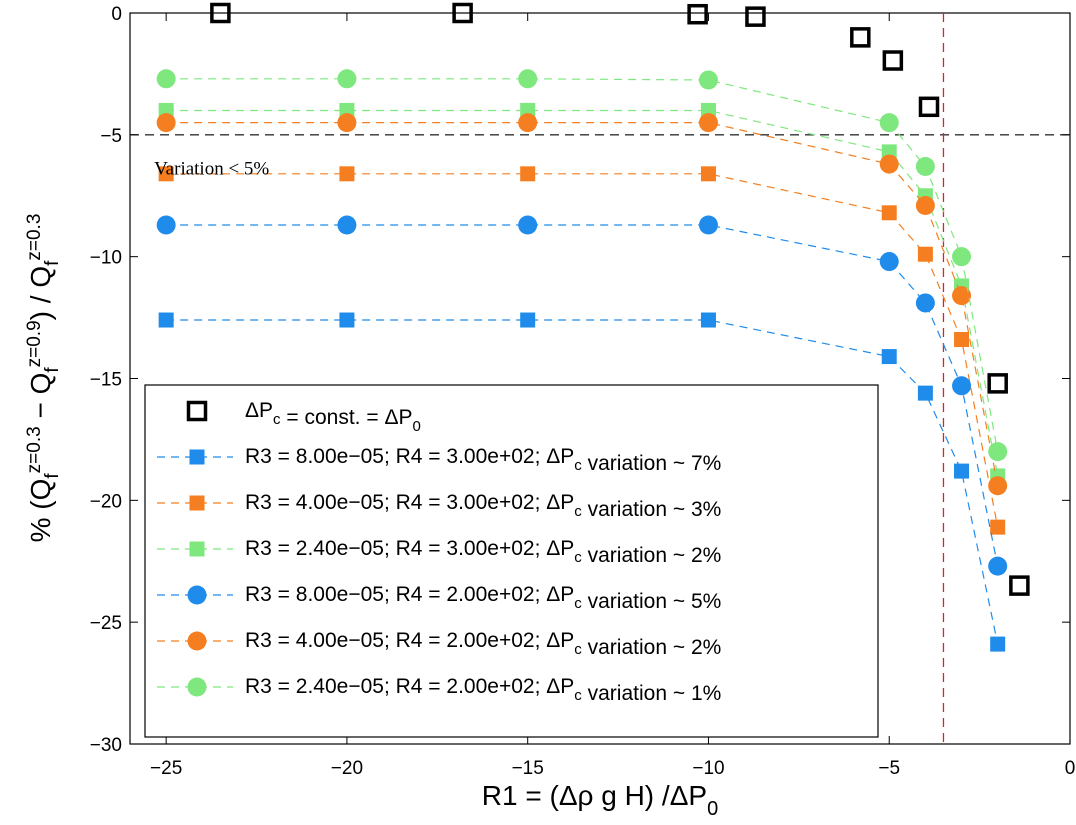  What do you see at coordinates (116, 14) in the screenshot?
I see `y-tick-label: 0` at bounding box center [116, 14].